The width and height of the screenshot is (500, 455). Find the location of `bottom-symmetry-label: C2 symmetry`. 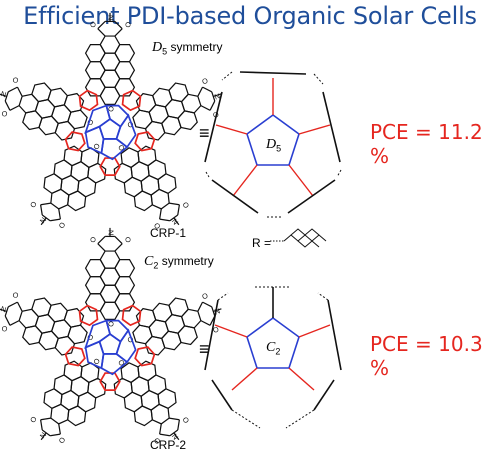

bottom-symmetry-label: C2 symmetry is located at coordinates (179, 262).